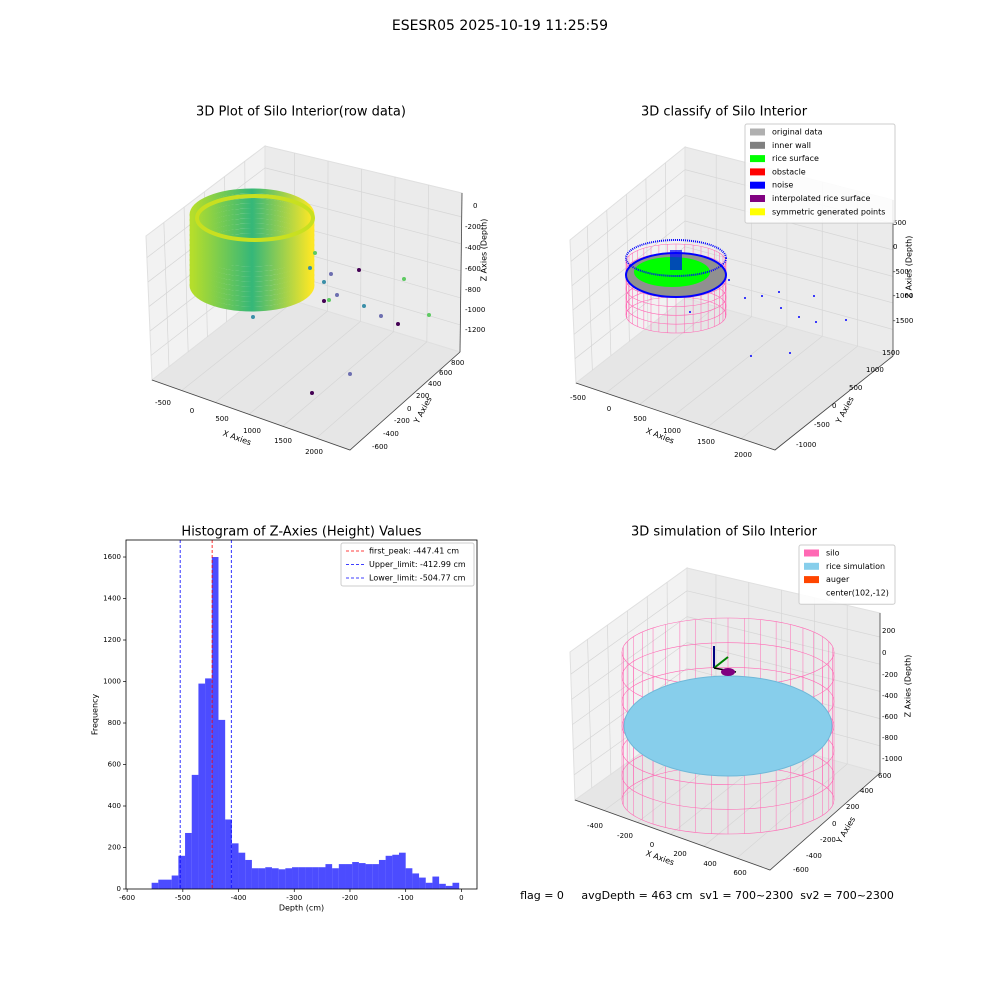  Describe the element at coordinates (828, 840) in the screenshot. I see `y-tick-label: -200` at that location.